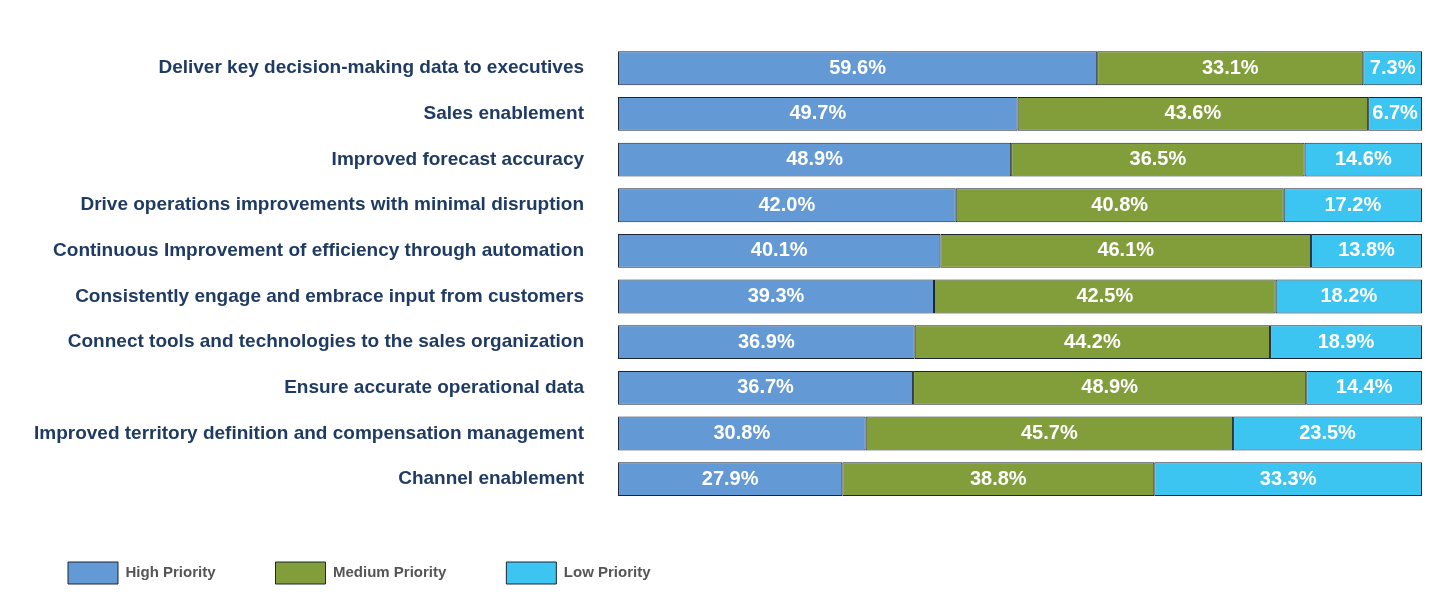 The width and height of the screenshot is (1440, 594). What do you see at coordinates (818, 112) in the screenshot?
I see `data-label: 49.7%` at bounding box center [818, 112].